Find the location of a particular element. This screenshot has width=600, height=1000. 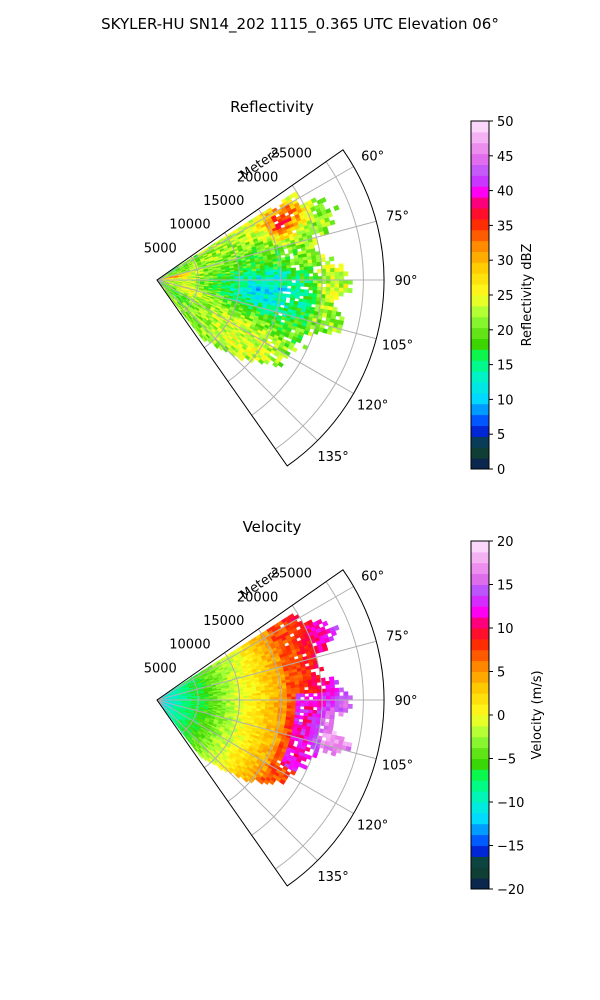

colorbar-label: Reflectivity dBZ is located at coordinates (527, 295).